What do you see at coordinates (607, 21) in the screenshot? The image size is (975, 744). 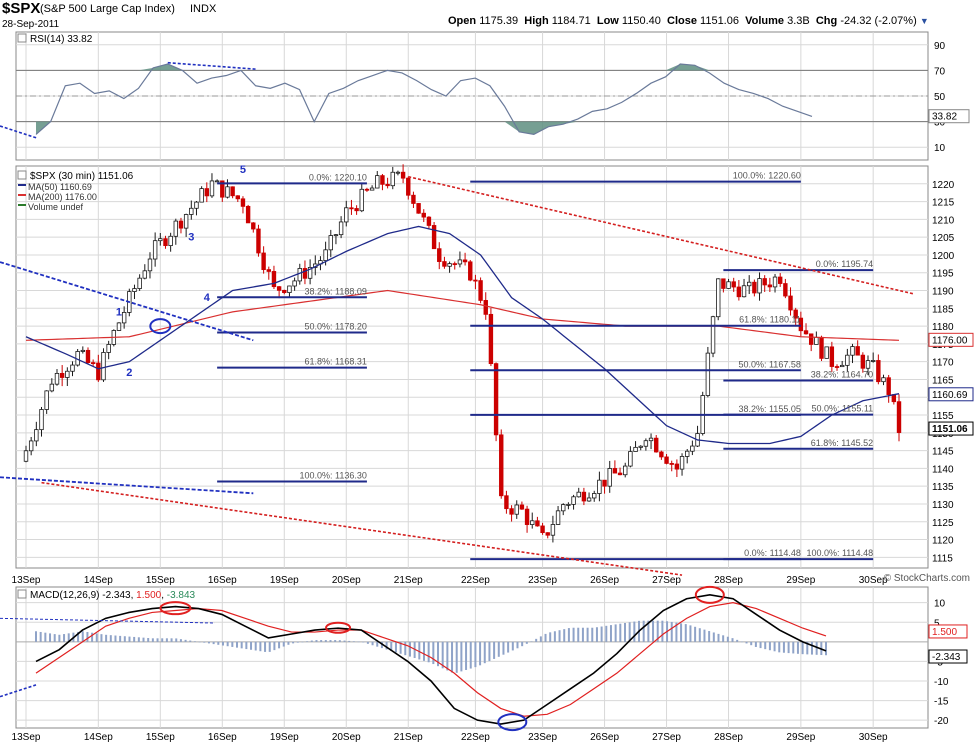 I see `low-label: Low` at bounding box center [607, 21].